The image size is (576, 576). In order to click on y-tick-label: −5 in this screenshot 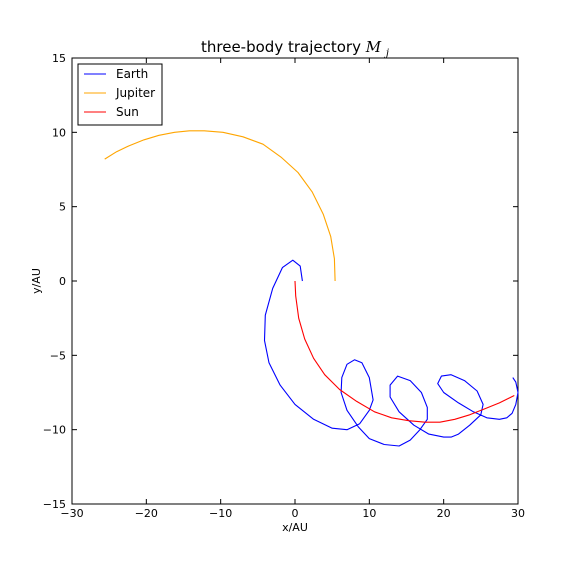, I will do `click(58, 355)`.